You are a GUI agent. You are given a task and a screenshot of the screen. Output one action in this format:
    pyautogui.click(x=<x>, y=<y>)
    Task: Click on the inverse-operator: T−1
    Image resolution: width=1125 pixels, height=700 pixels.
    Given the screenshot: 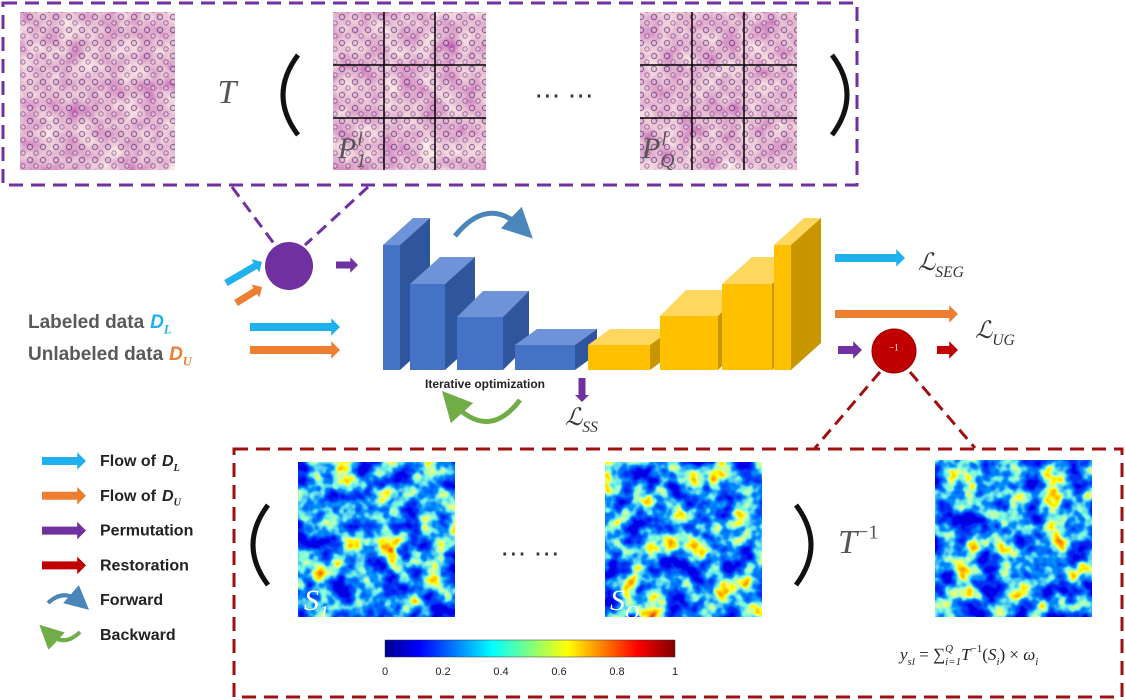 What is the action you would take?
    pyautogui.click(x=858, y=541)
    